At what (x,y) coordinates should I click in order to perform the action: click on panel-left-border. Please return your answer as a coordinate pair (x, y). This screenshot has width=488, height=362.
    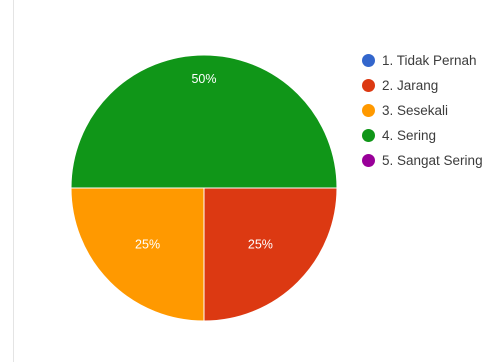
    Looking at the image, I should click on (13, 181).